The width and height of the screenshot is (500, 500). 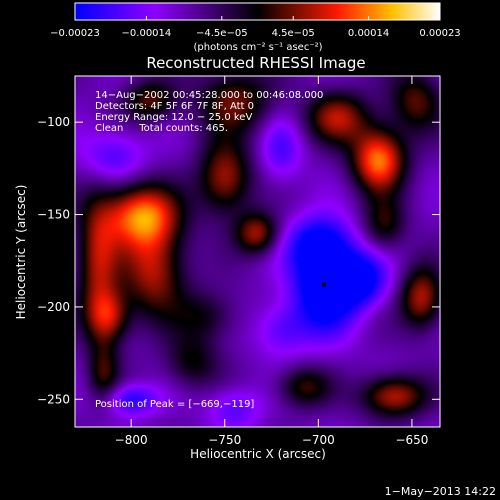 I want to click on colorbar, so click(x=257, y=11).